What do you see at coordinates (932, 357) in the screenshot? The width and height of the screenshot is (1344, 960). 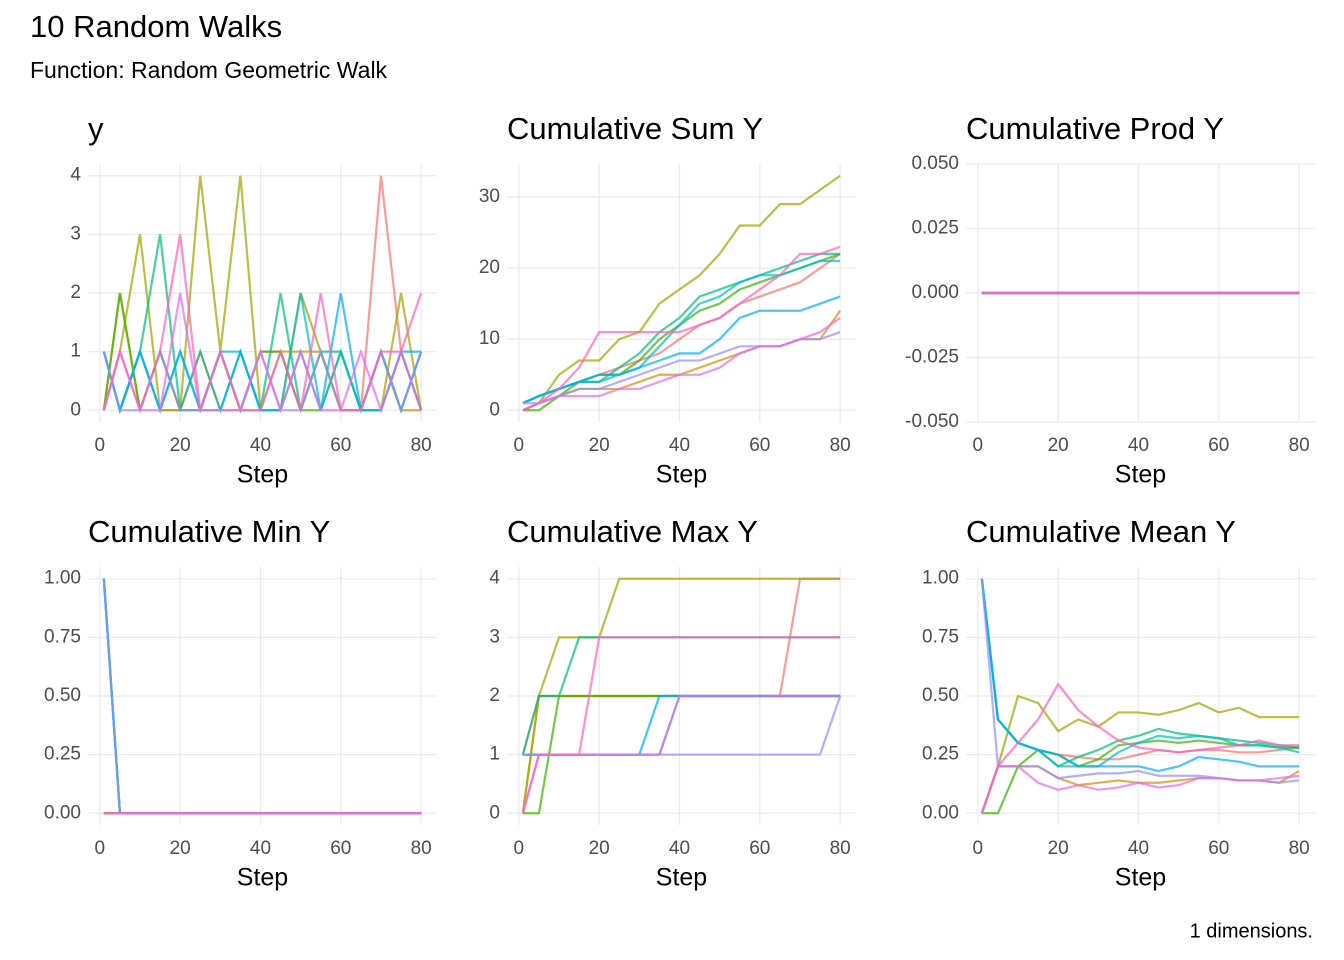 I see `y-tick-label: -0.025` at bounding box center [932, 357].